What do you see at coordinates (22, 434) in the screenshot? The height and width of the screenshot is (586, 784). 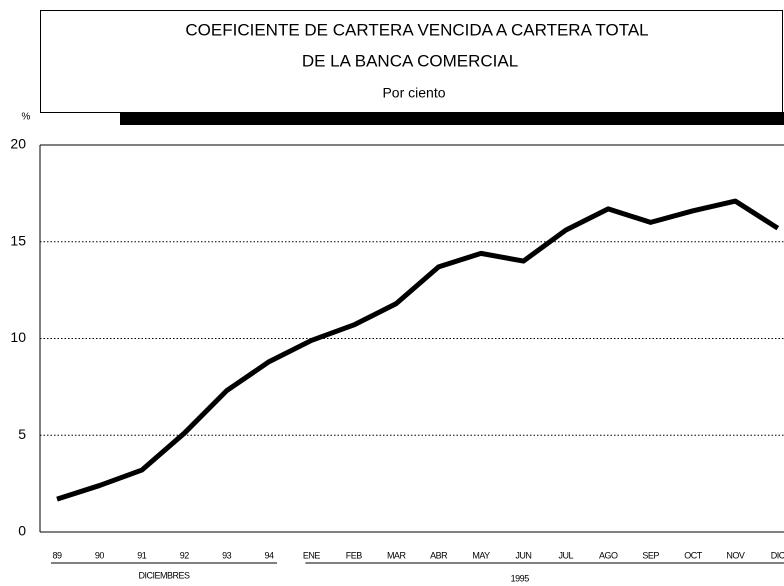 I see `y-tick-label: 5` at bounding box center [22, 434].